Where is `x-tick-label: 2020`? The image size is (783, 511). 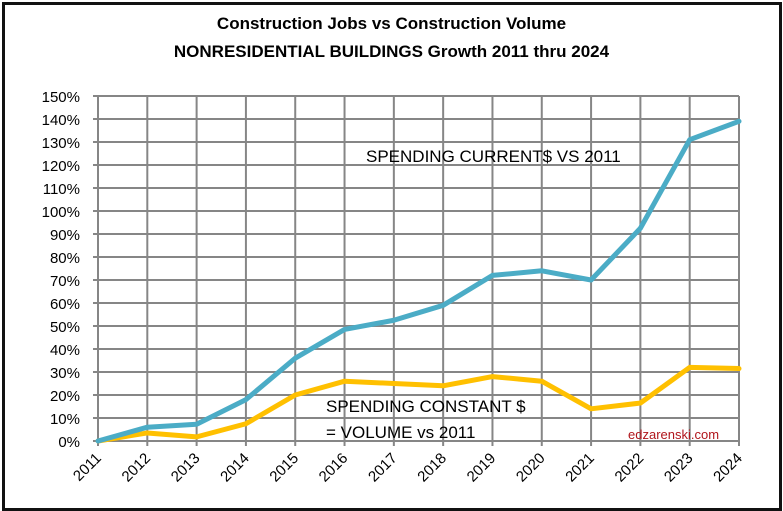 x-tick-label: 2020 is located at coordinates (531, 468).